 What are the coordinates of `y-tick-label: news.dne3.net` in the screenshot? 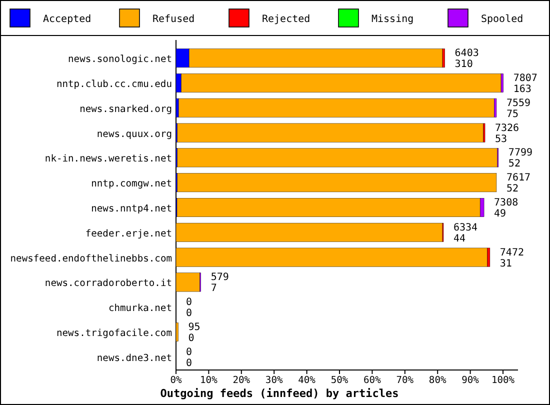 It's located at (134, 358).